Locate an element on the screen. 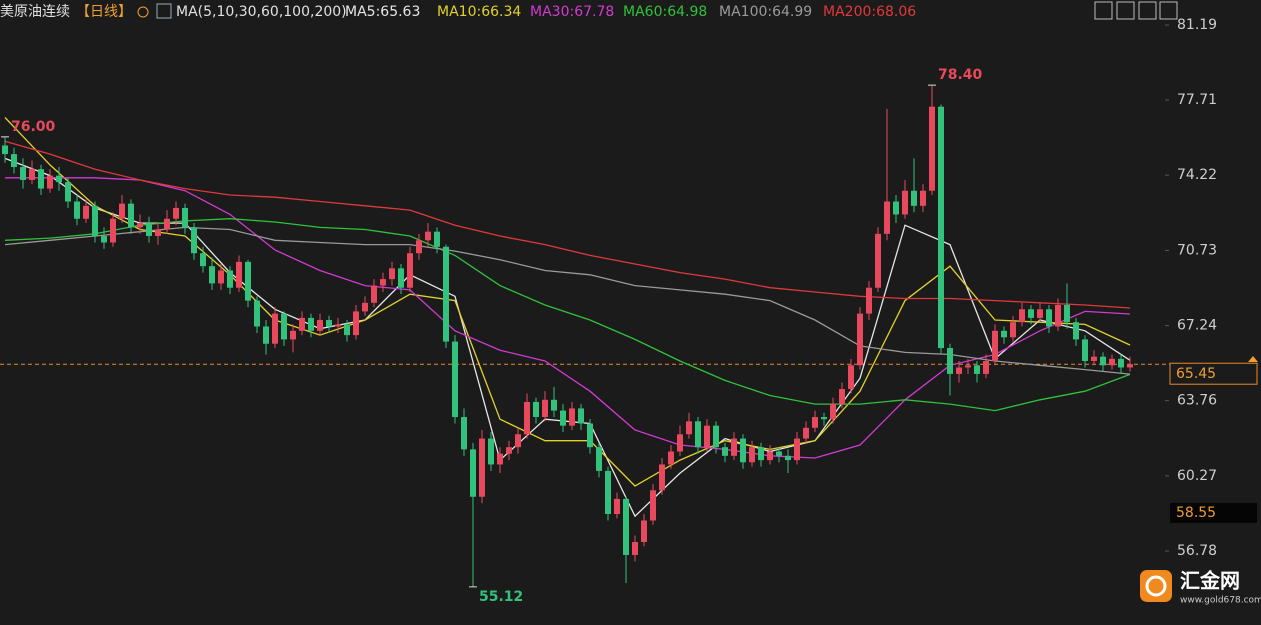  price-marker-icon is located at coordinates (1253, 359).